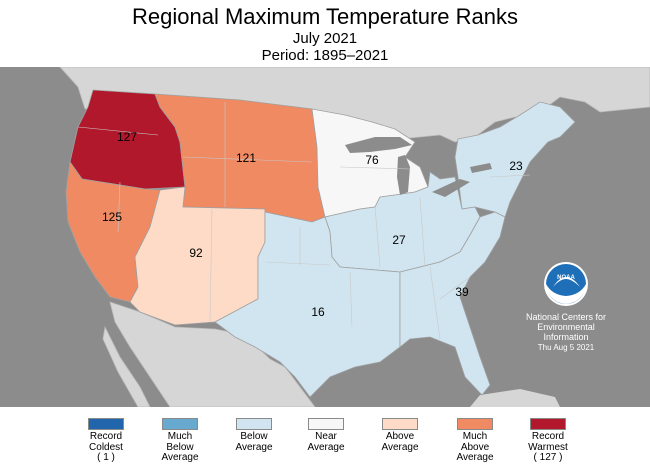 The image size is (650, 475). Describe the element at coordinates (180, 447) in the screenshot. I see `legend-label: Much Below Average` at that location.